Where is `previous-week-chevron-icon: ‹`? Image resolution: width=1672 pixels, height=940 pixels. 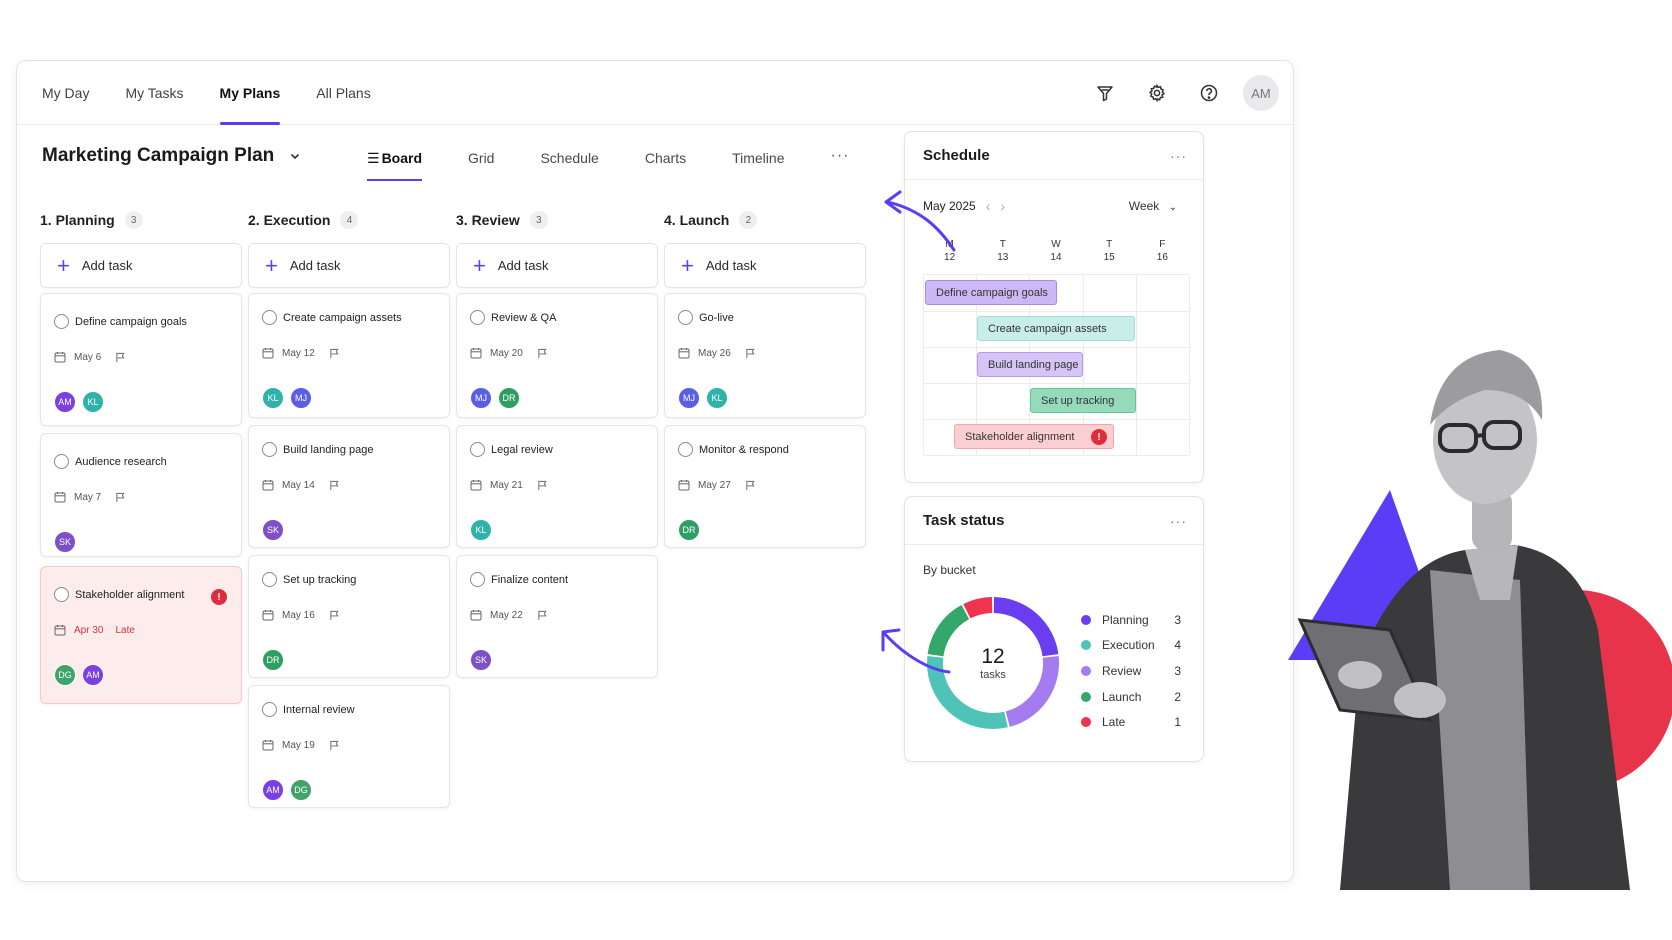 previous-week-chevron-icon: ‹ is located at coordinates (988, 206).